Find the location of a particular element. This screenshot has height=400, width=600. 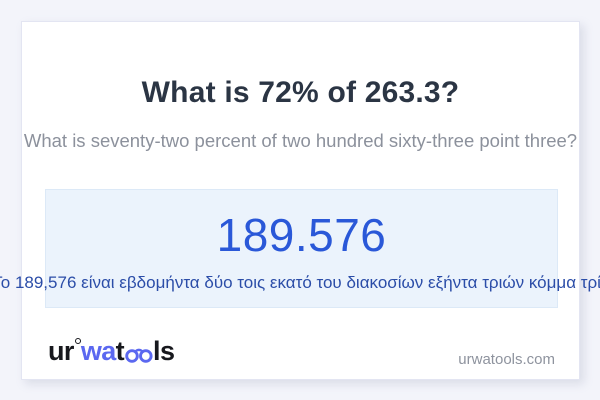

urwatools-logo: ur wa t ls is located at coordinates (111, 352).